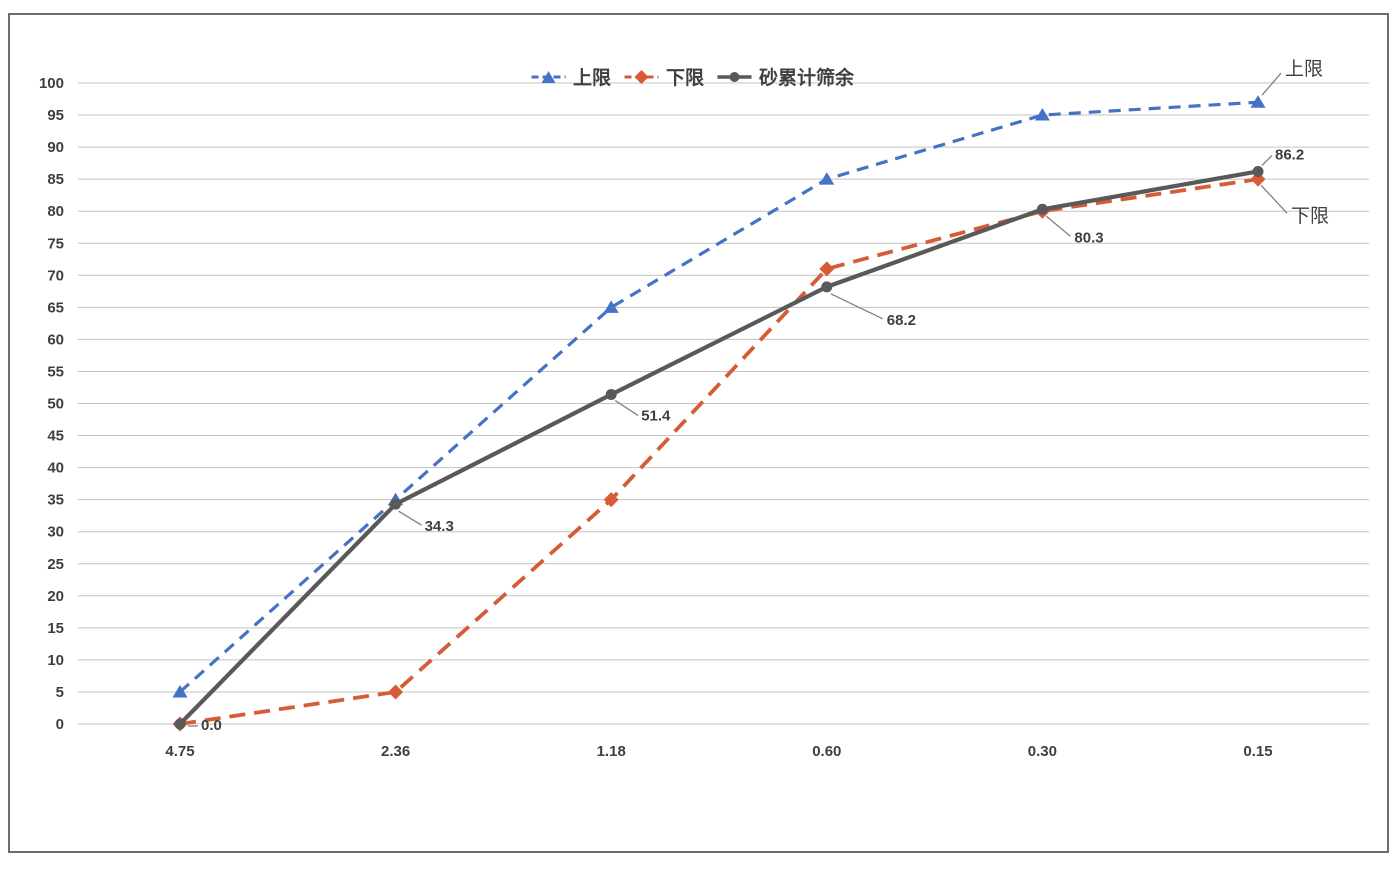 The width and height of the screenshot is (1400, 870). Describe the element at coordinates (734, 76) in the screenshot. I see `legend-marker-sand-residue-icon` at that location.